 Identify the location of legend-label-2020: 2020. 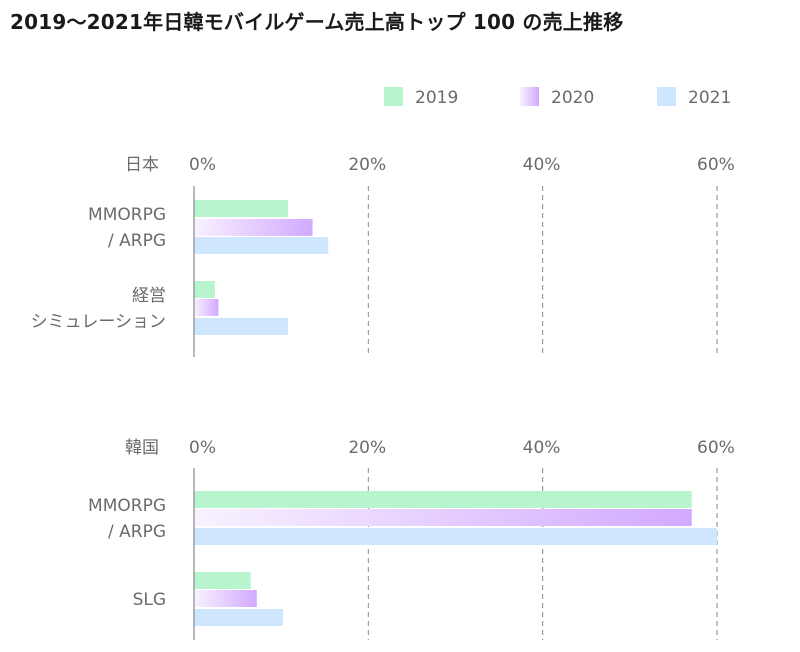
(572, 98).